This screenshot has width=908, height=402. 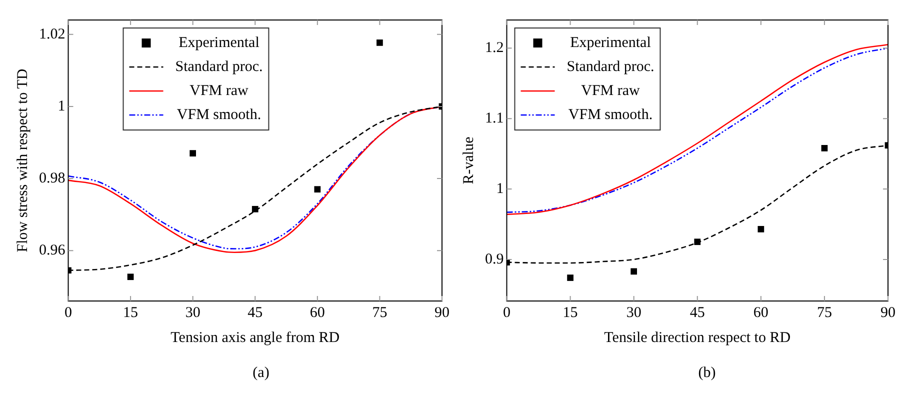 What do you see at coordinates (22, 160) in the screenshot?
I see `y-axis-title: Flow stress with respect to TD` at bounding box center [22, 160].